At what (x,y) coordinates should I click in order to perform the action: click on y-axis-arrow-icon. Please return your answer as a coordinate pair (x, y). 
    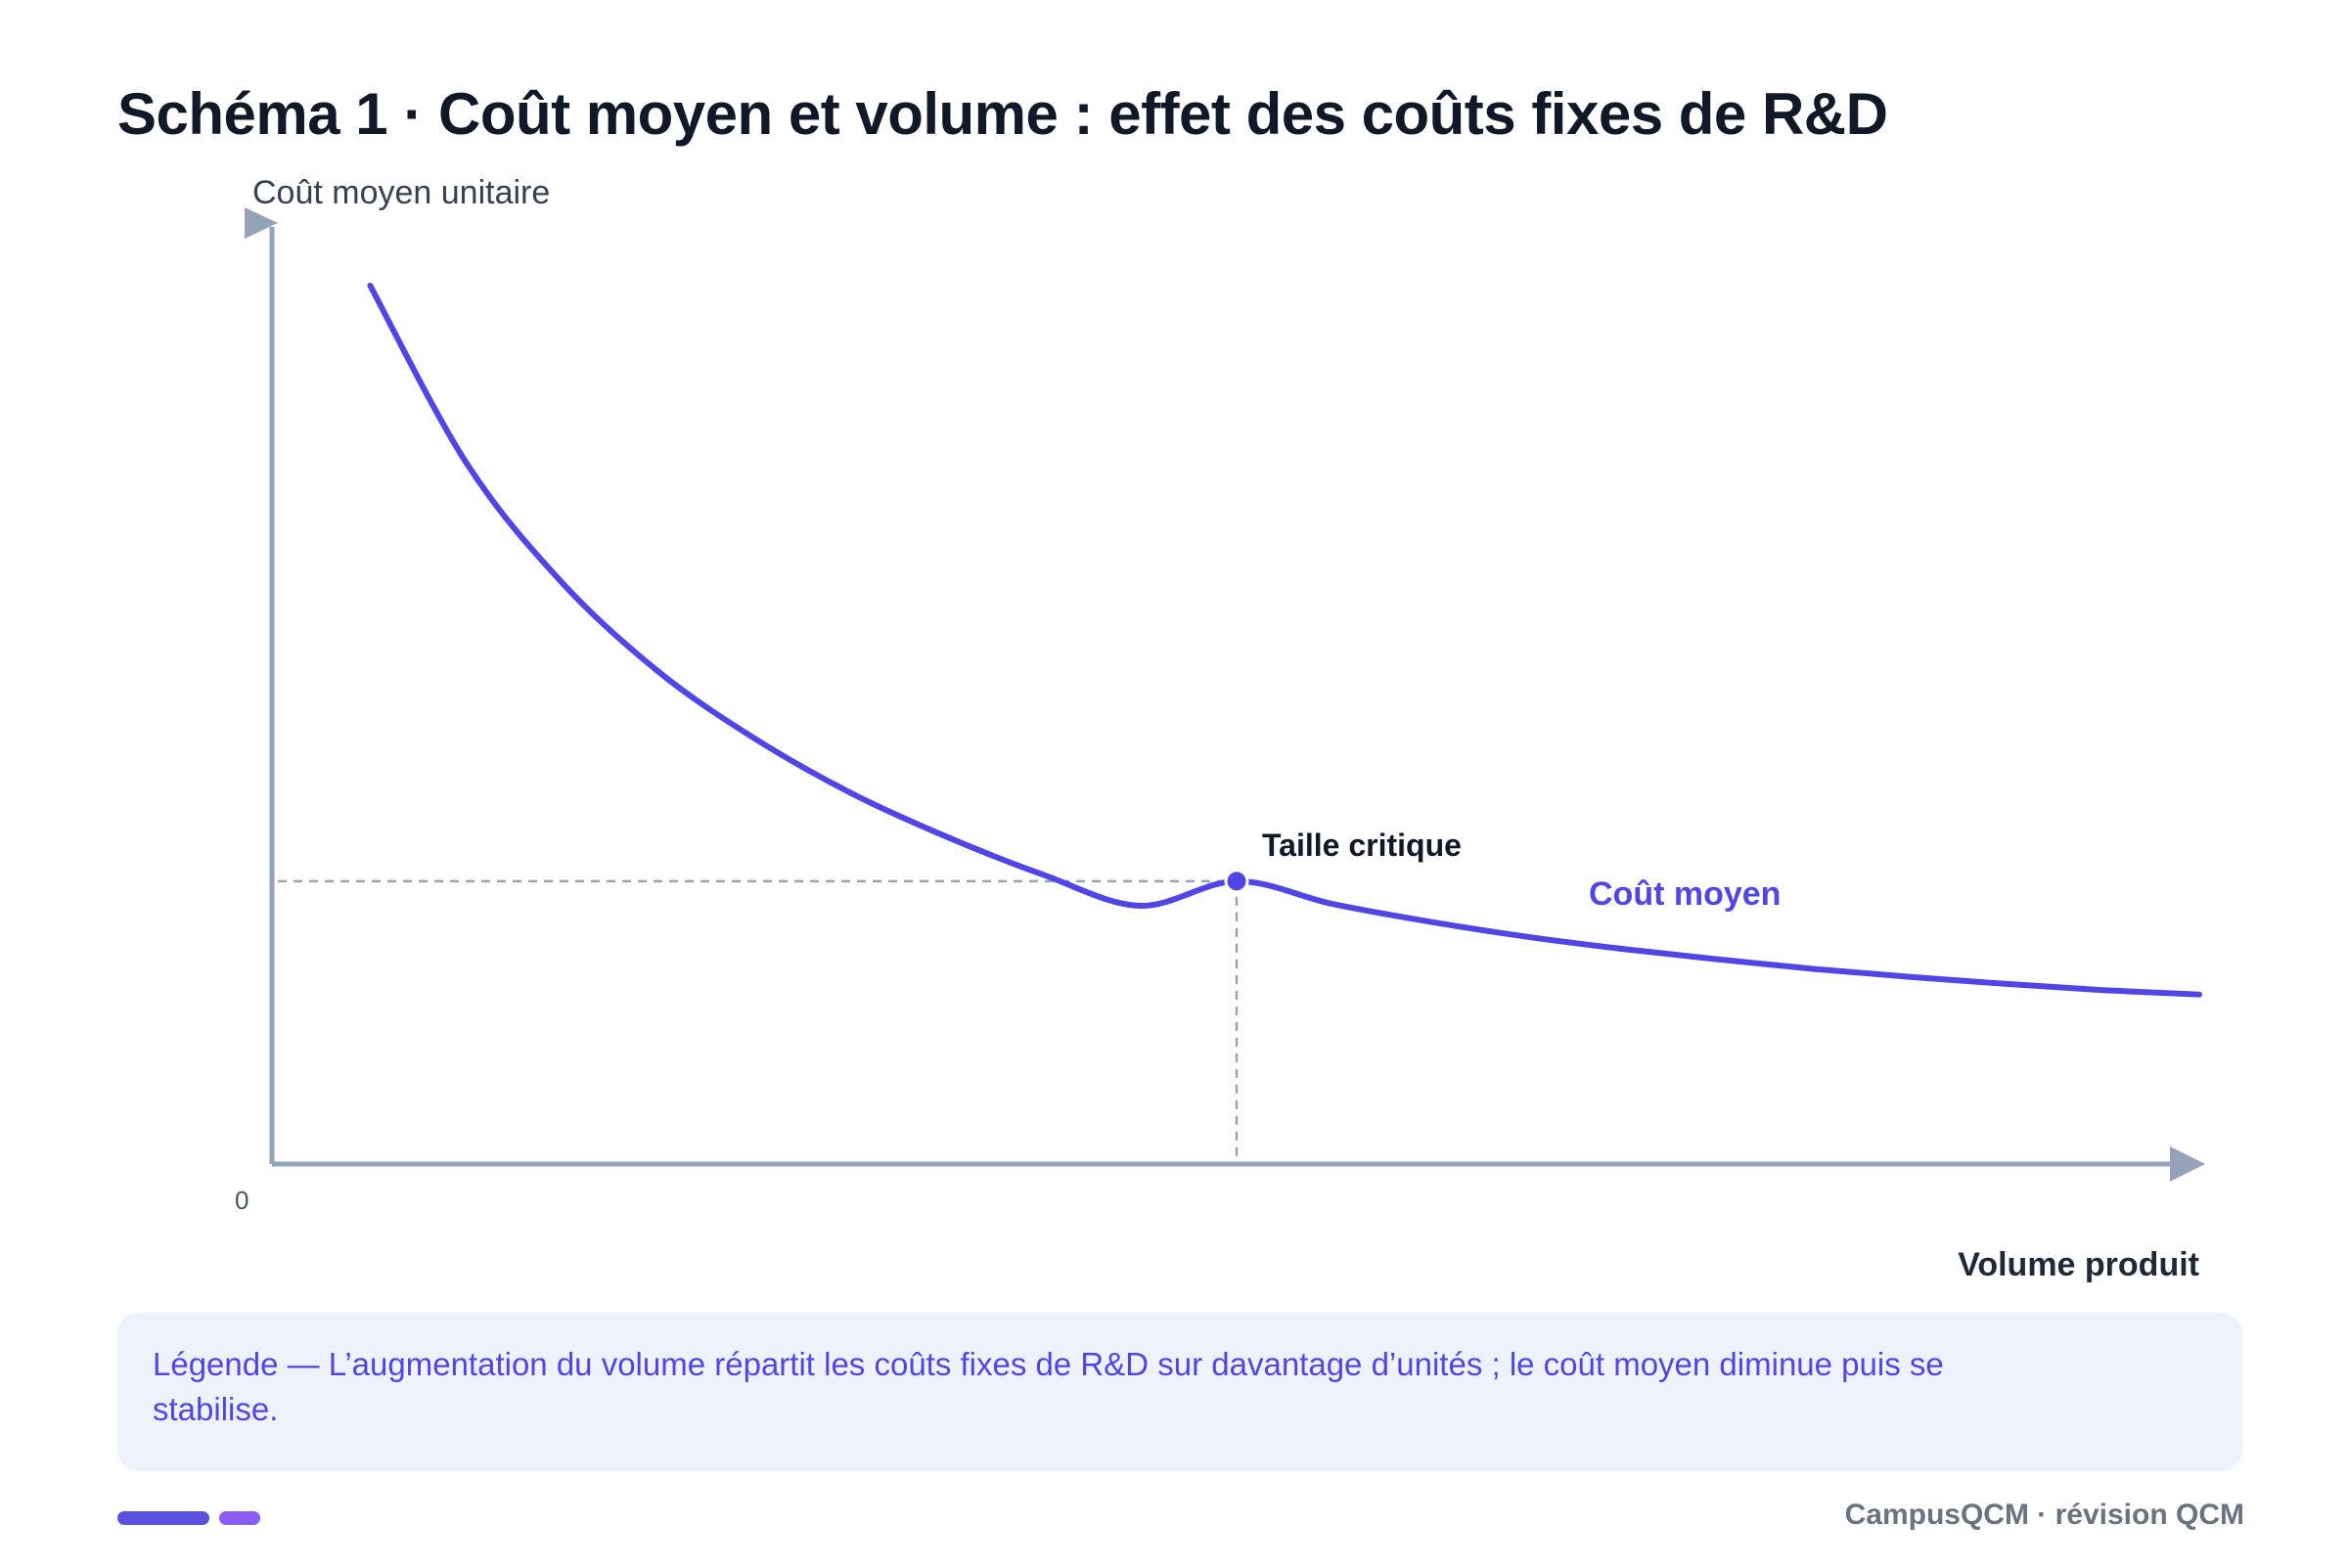
    Looking at the image, I should click on (261, 223).